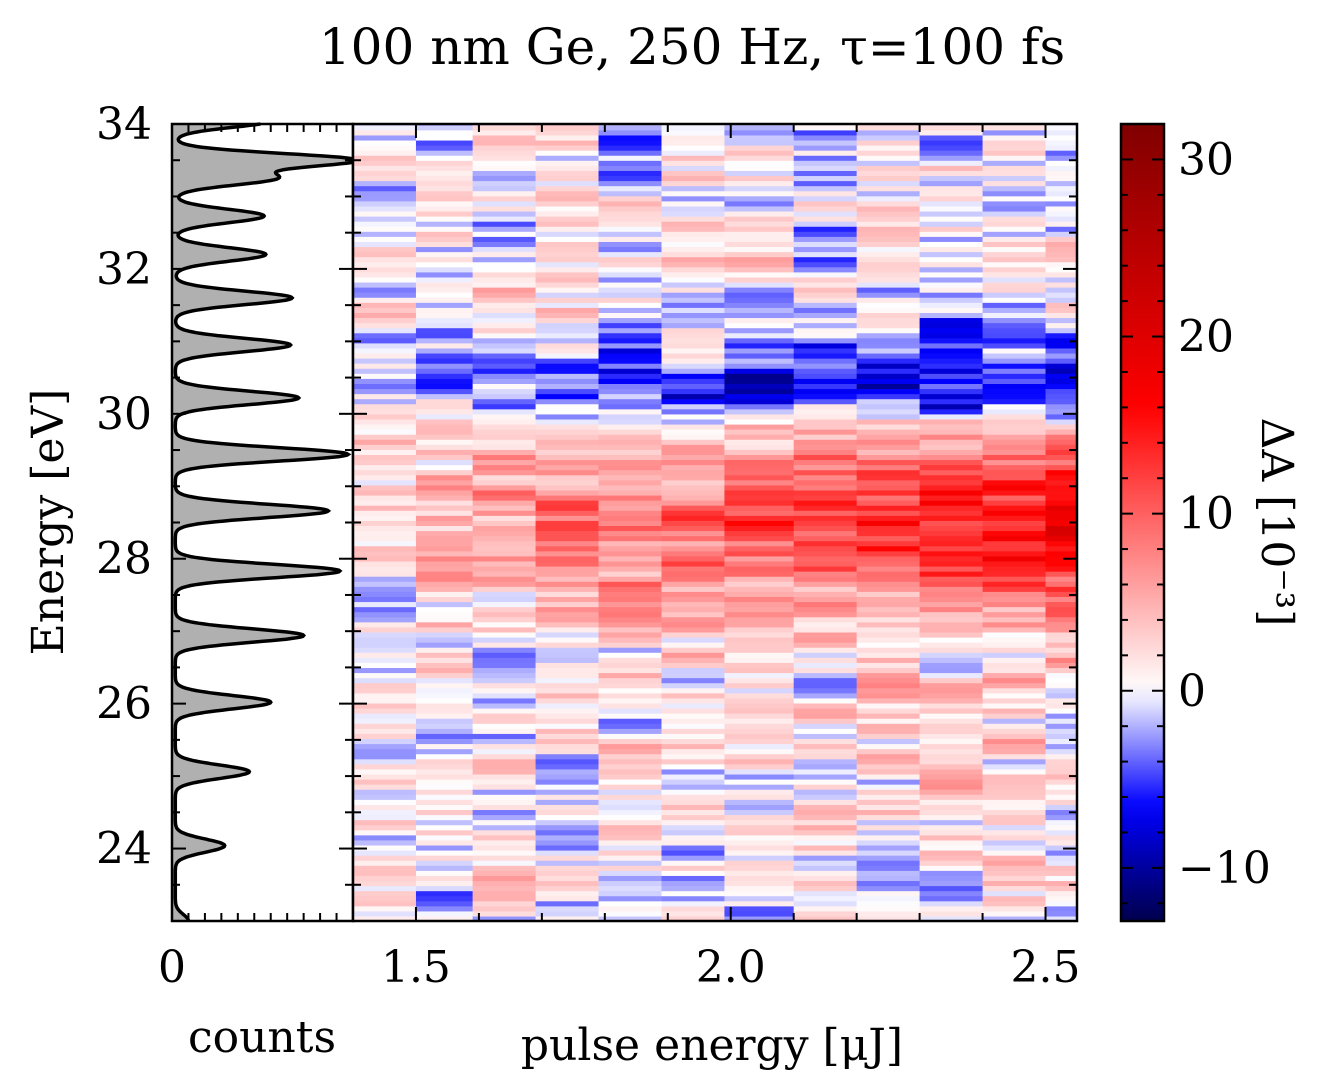 This screenshot has height=1089, width=1321. Describe the element at coordinates (1142, 522) in the screenshot. I see `colorbar-gradient` at that location.